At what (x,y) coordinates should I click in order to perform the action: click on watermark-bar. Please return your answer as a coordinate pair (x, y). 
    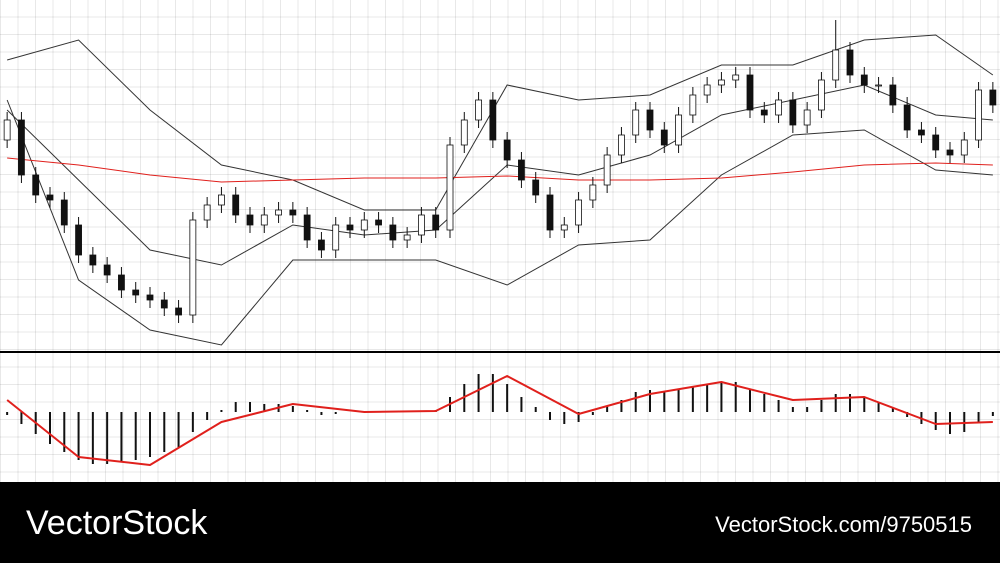
    Looking at the image, I should click on (500, 522).